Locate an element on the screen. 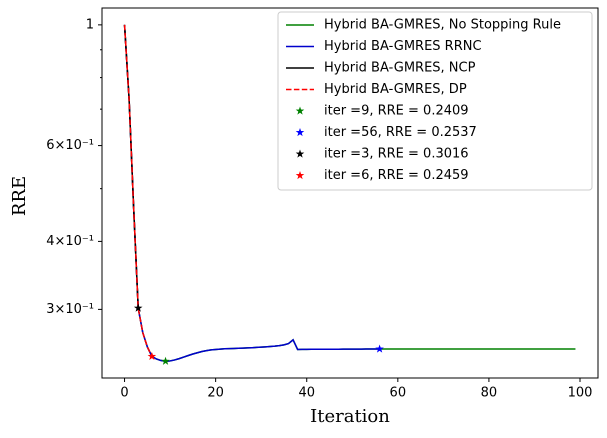 The image size is (607, 438). x-tick-label: 0 is located at coordinates (124, 393).